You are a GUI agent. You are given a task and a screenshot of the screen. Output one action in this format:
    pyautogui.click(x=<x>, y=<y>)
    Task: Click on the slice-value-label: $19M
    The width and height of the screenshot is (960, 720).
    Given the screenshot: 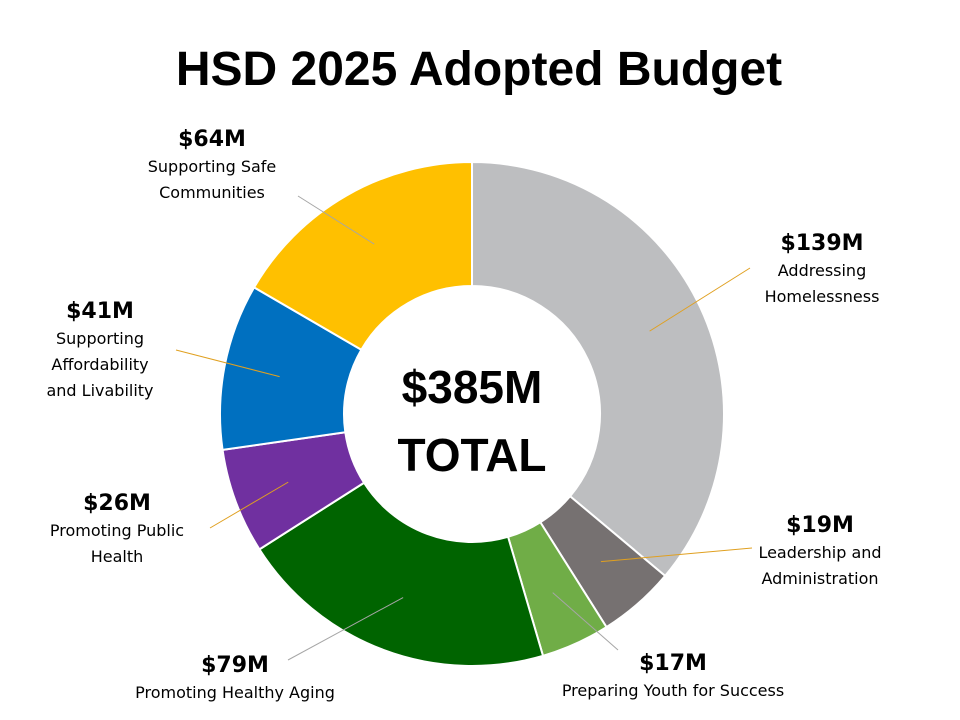 What is the action you would take?
    pyautogui.click(x=820, y=525)
    